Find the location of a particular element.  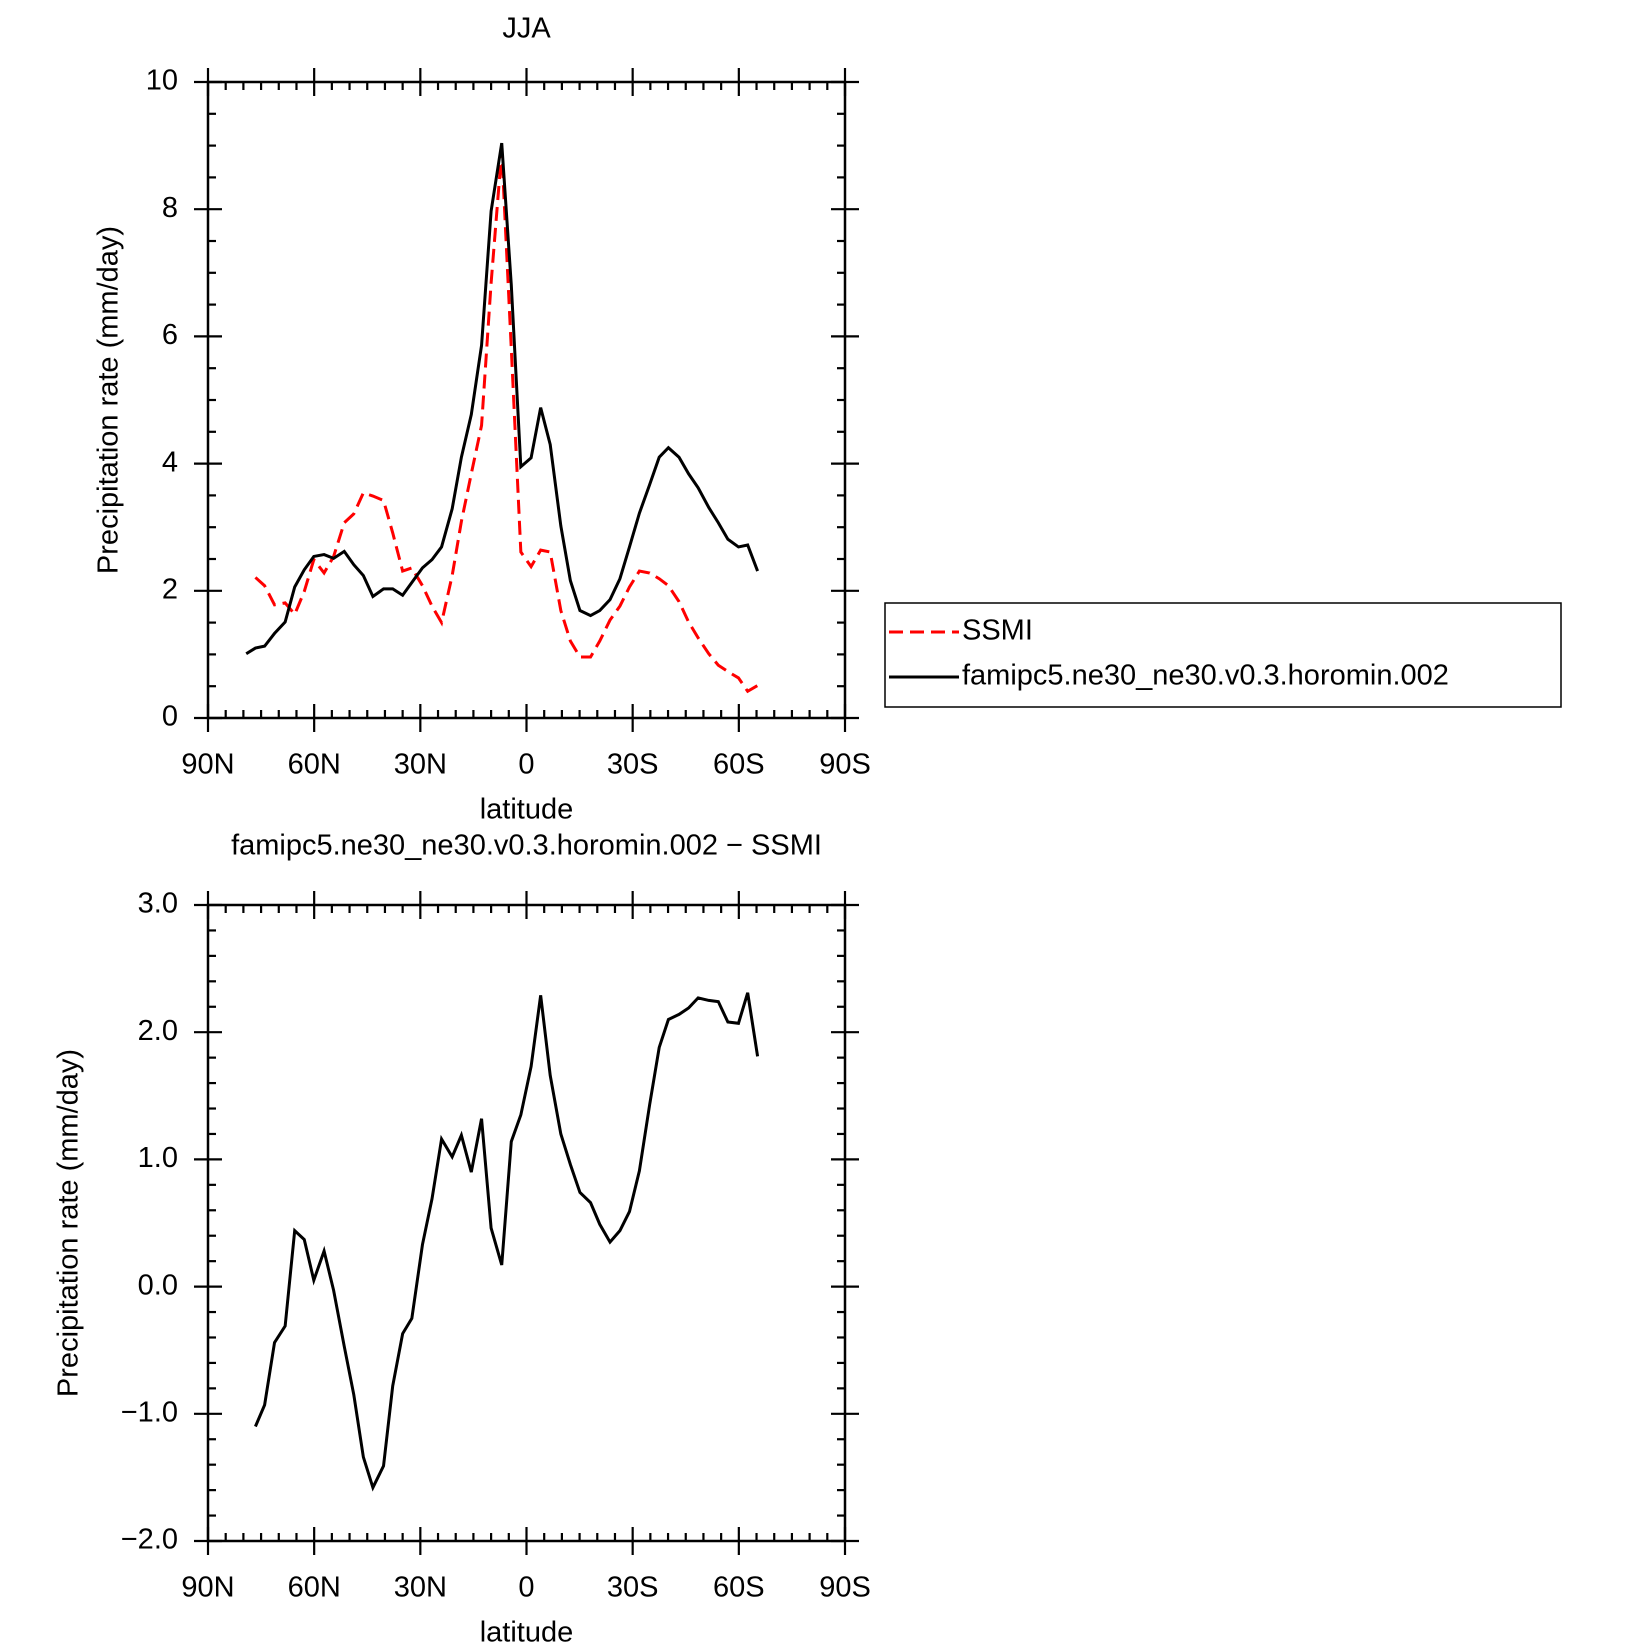

y-tick-label: 1.0 is located at coordinates (158, 1158).